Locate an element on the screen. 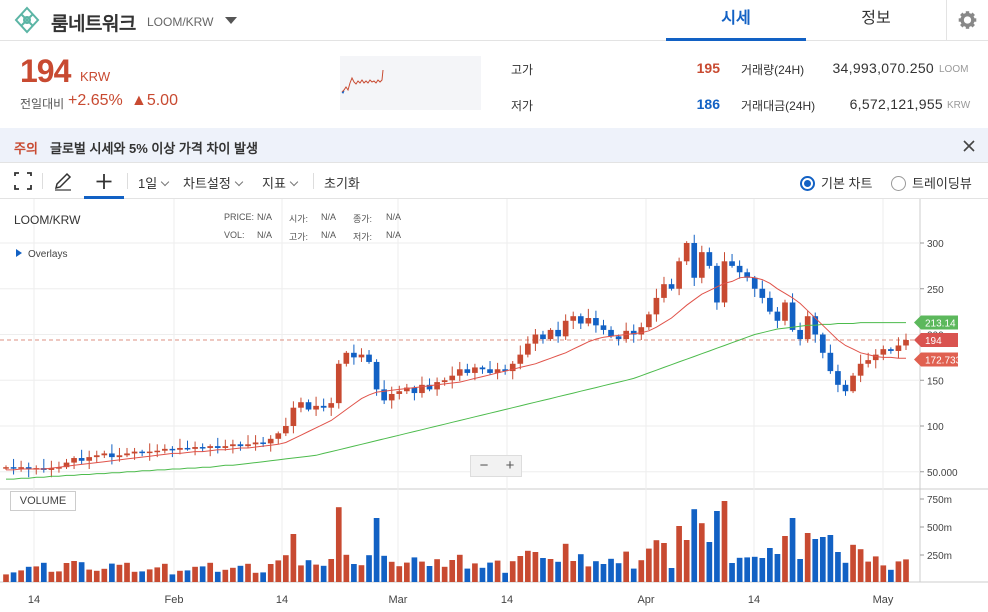 This screenshot has height=612, width=988. zoom-out-button: − is located at coordinates (484, 465).